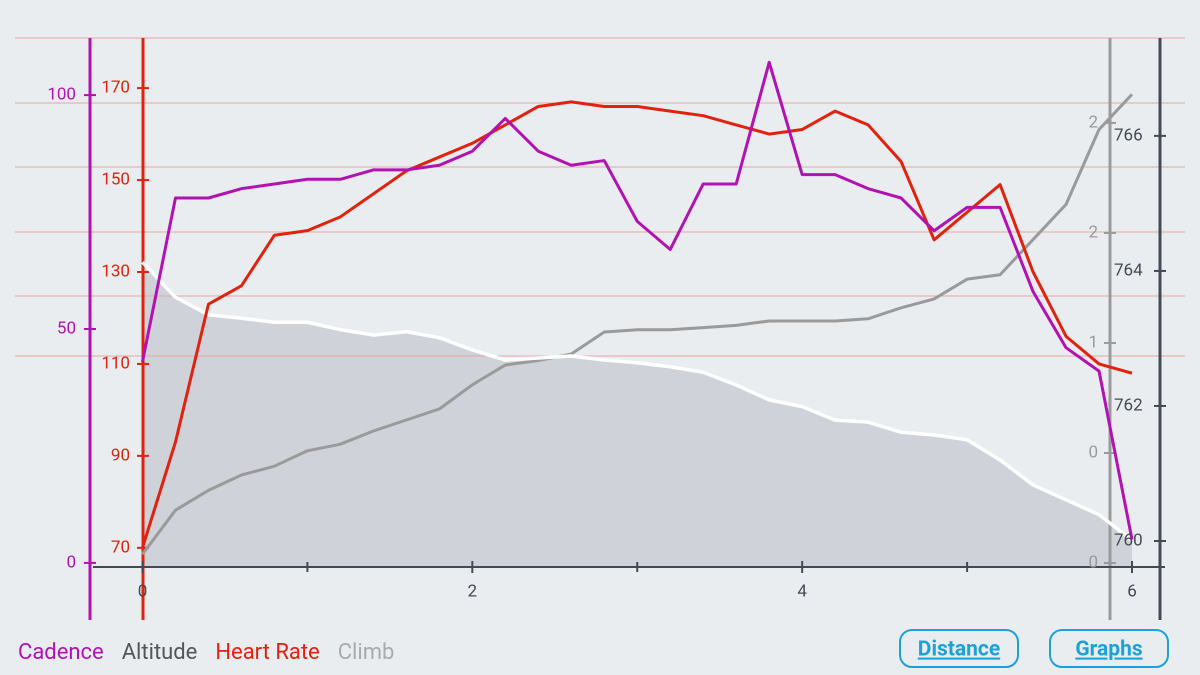  Describe the element at coordinates (366, 652) in the screenshot. I see `legend-entry: Climb` at that location.